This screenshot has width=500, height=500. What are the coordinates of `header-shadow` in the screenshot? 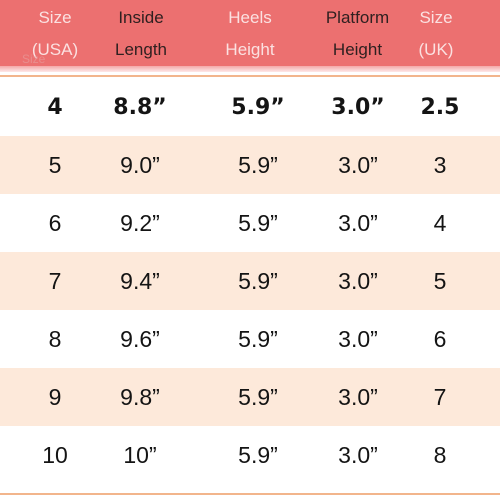 It's located at (250, 69).